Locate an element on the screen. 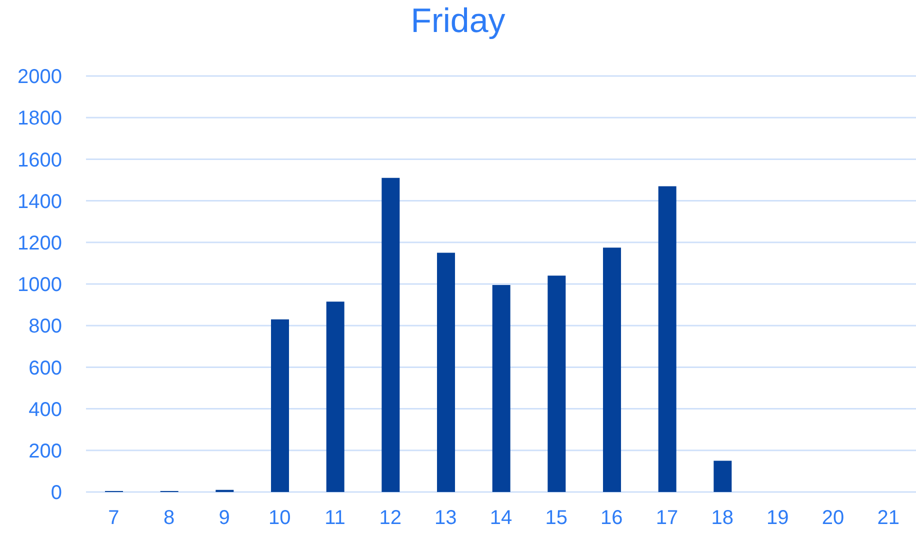 The height and width of the screenshot is (538, 916). x-tick-label: 16 is located at coordinates (611, 518).